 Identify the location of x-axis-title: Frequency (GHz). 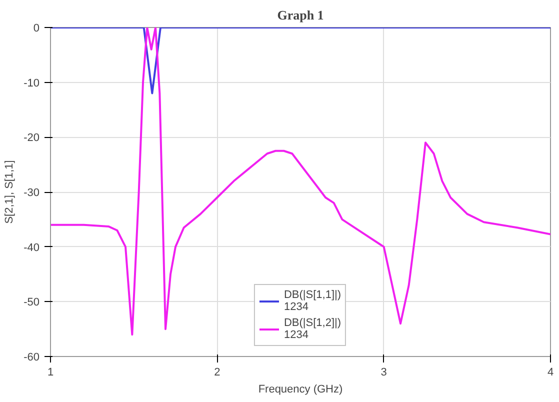
(300, 390).